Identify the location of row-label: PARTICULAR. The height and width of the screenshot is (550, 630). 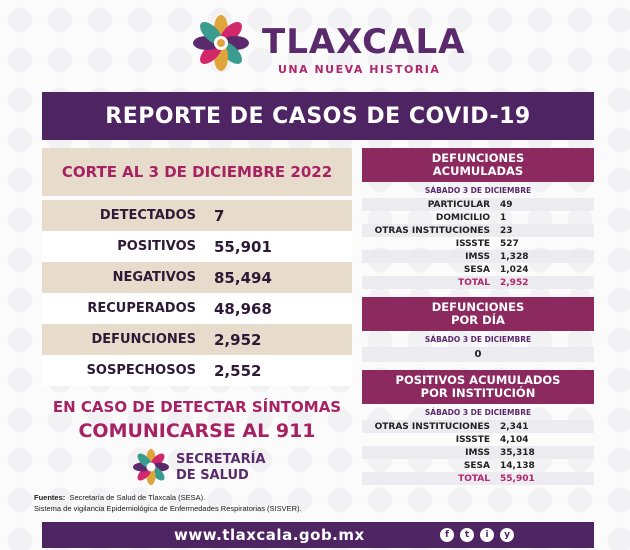
(458, 204).